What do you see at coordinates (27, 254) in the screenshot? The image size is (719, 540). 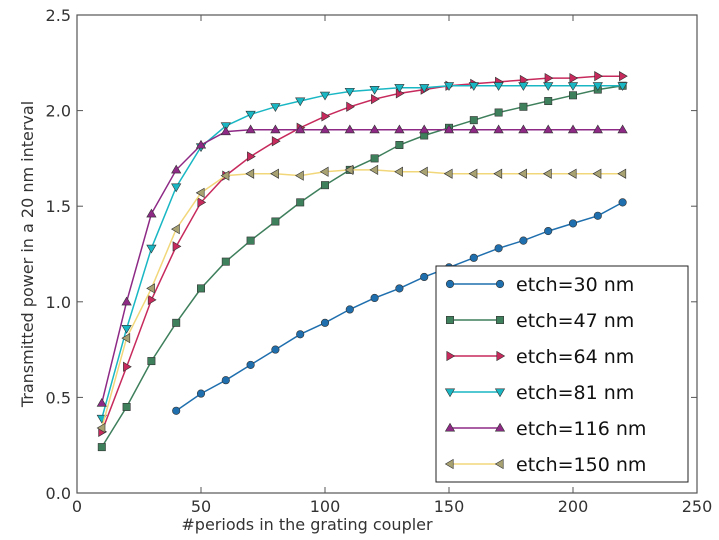 I see `y-axis-label: Transmitted power in a 20 nm interval` at bounding box center [27, 254].